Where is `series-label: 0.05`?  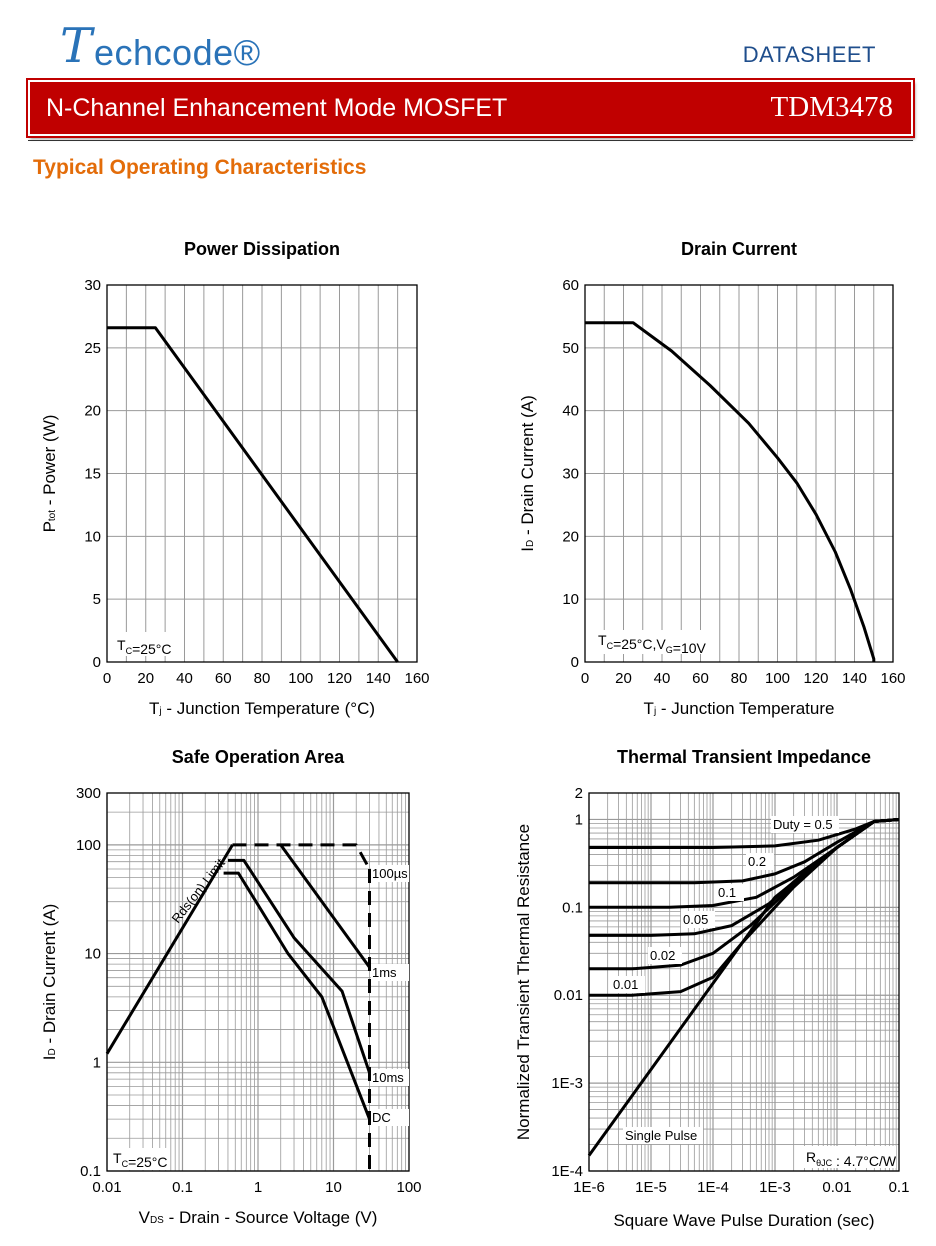 series-label: 0.05 is located at coordinates (695, 919).